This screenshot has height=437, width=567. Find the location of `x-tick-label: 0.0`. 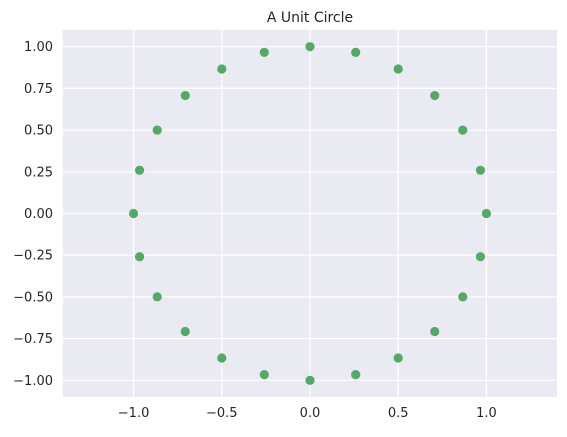

x-tick-label: 0.0 is located at coordinates (310, 413).